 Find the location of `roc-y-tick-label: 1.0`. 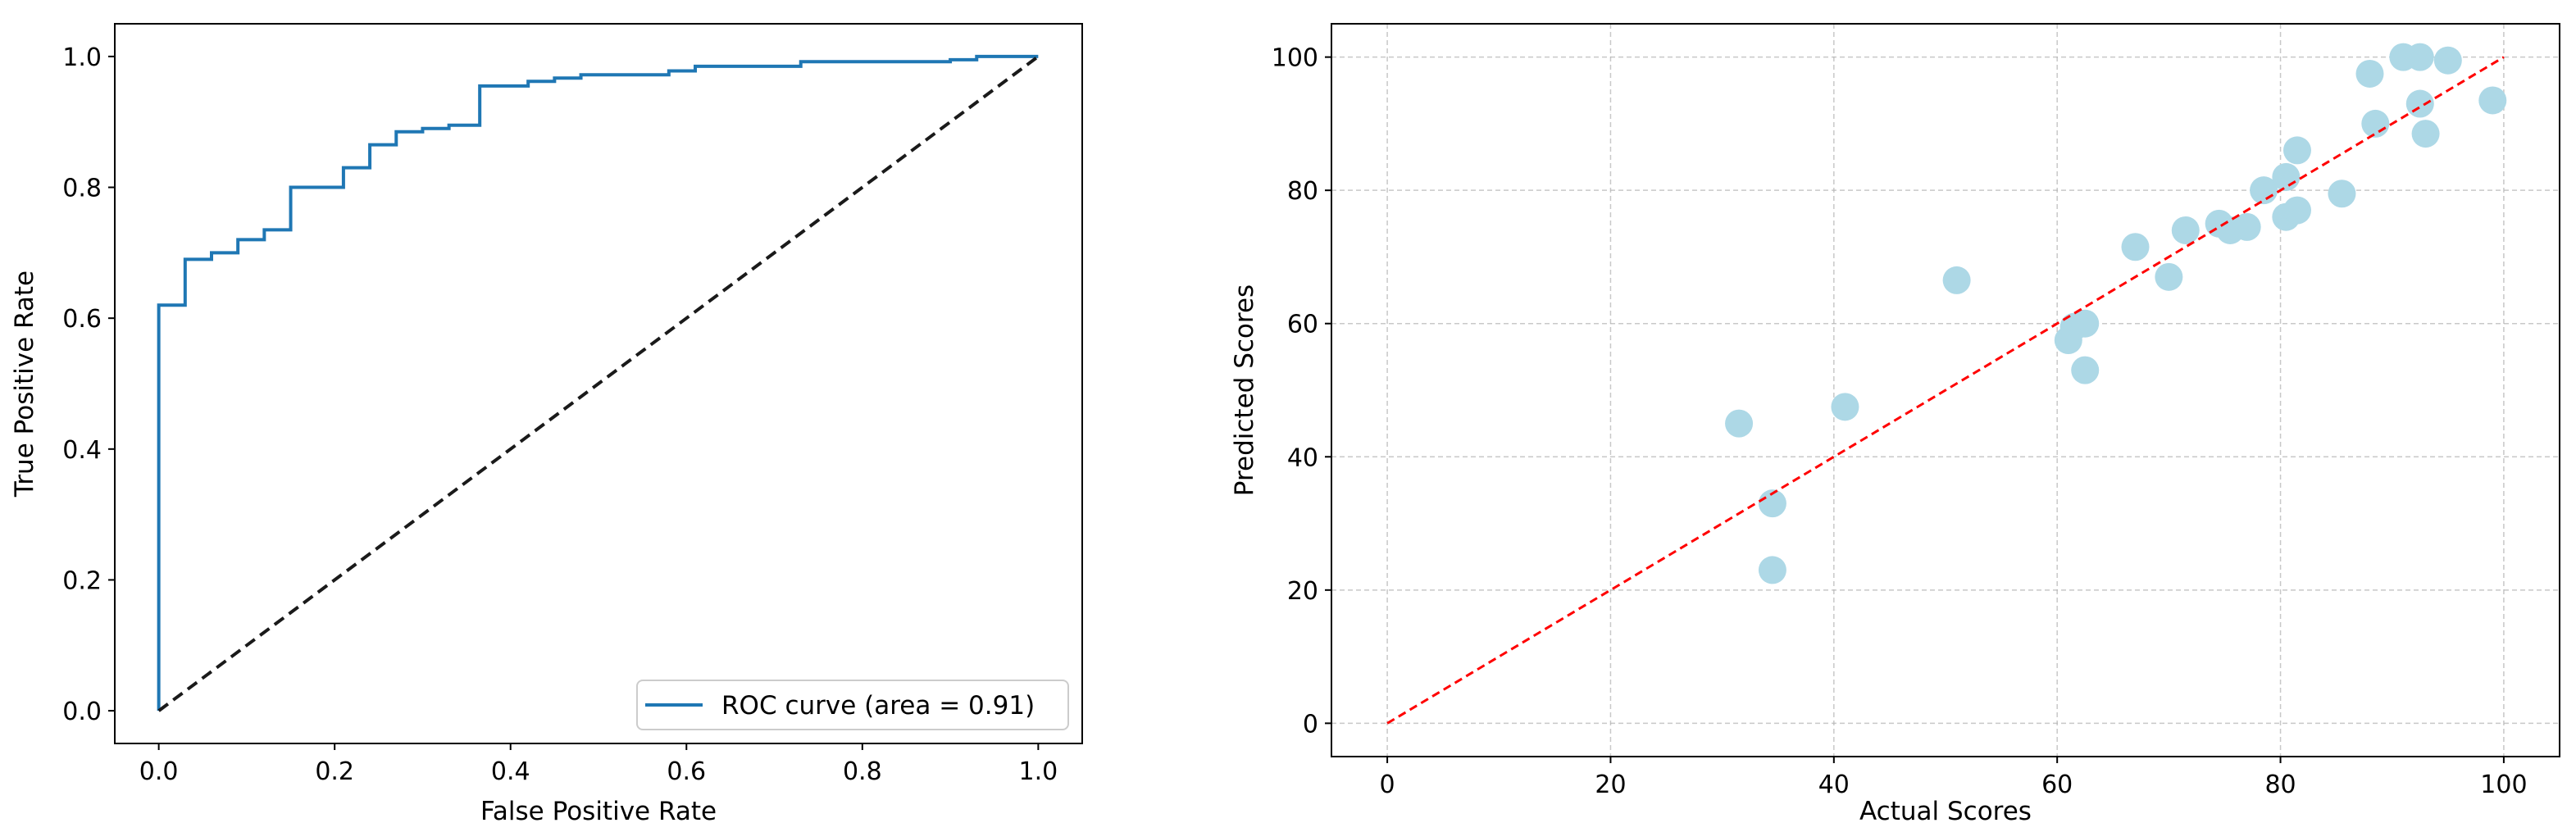

roc-y-tick-label: 1.0 is located at coordinates (82, 58).